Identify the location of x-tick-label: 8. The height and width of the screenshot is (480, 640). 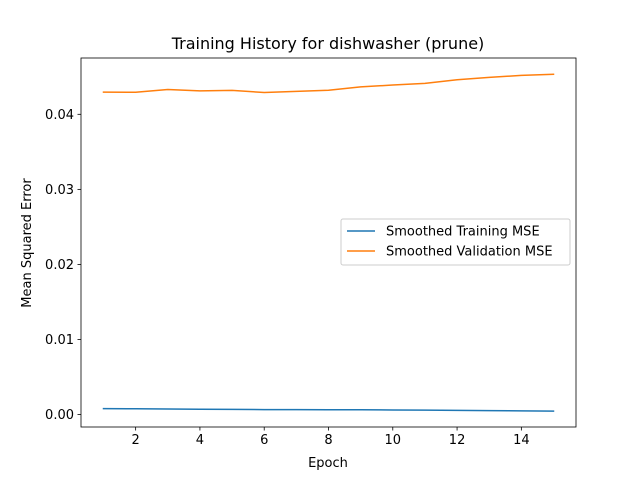
(328, 440).